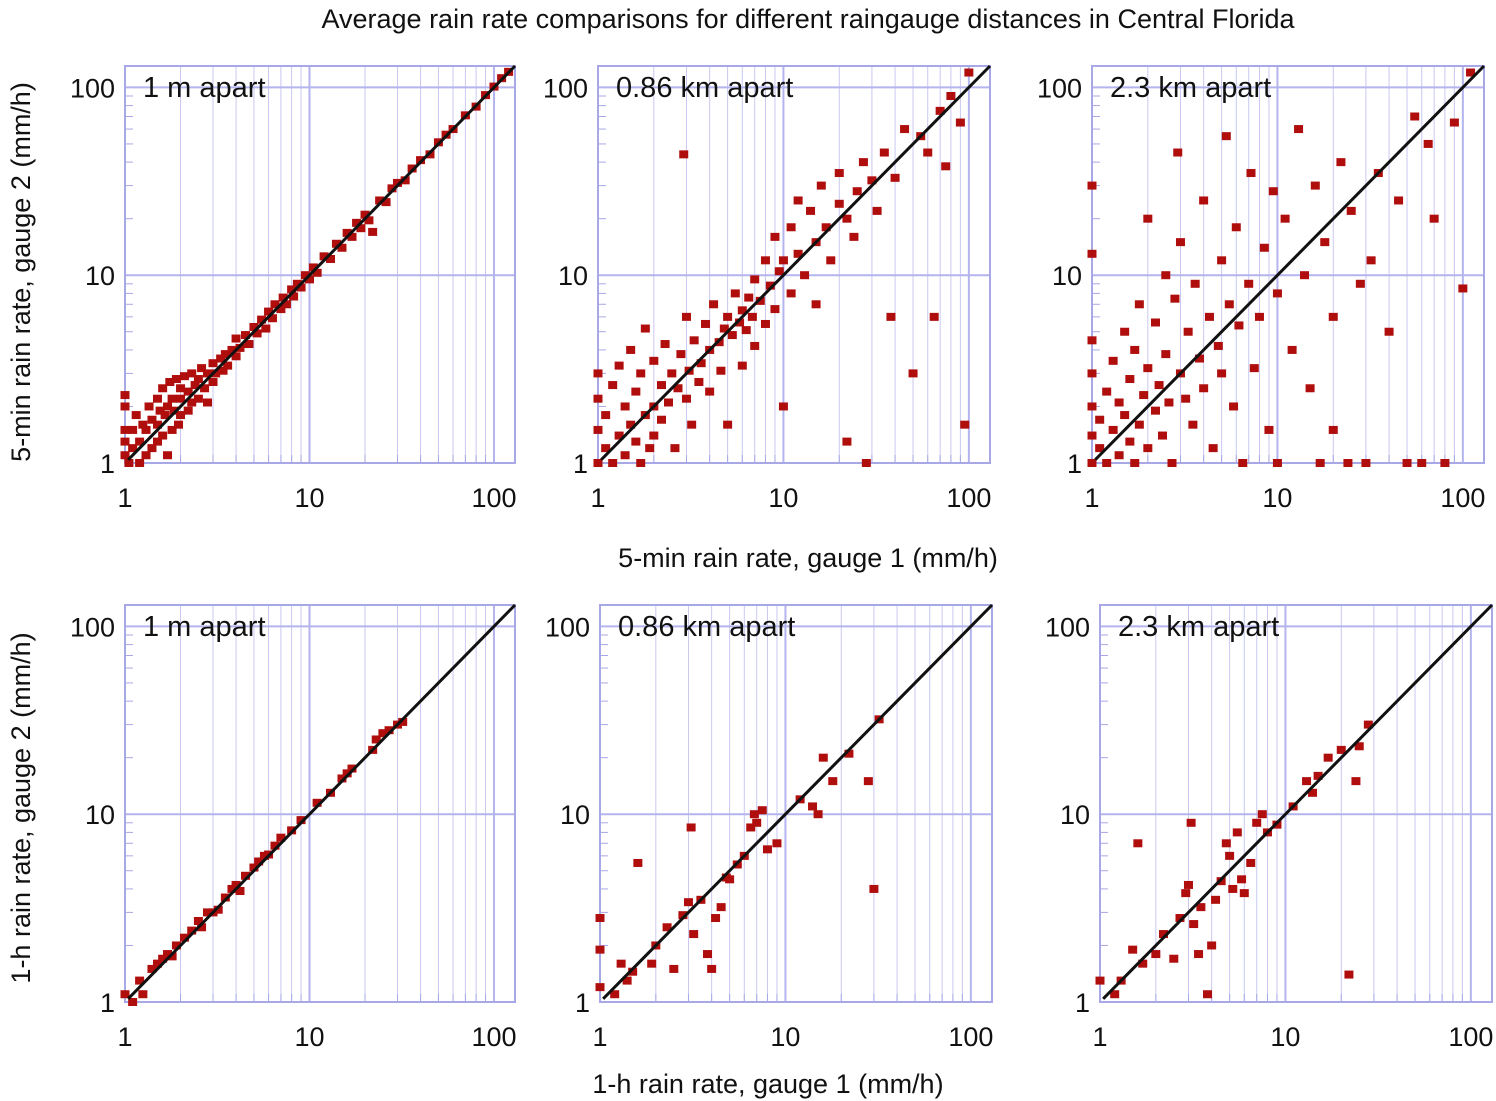 The width and height of the screenshot is (1496, 1101). I want to click on bottom-x-axis-label: 1-h rain rate, gauge 1 (mm/h), so click(767, 1084).